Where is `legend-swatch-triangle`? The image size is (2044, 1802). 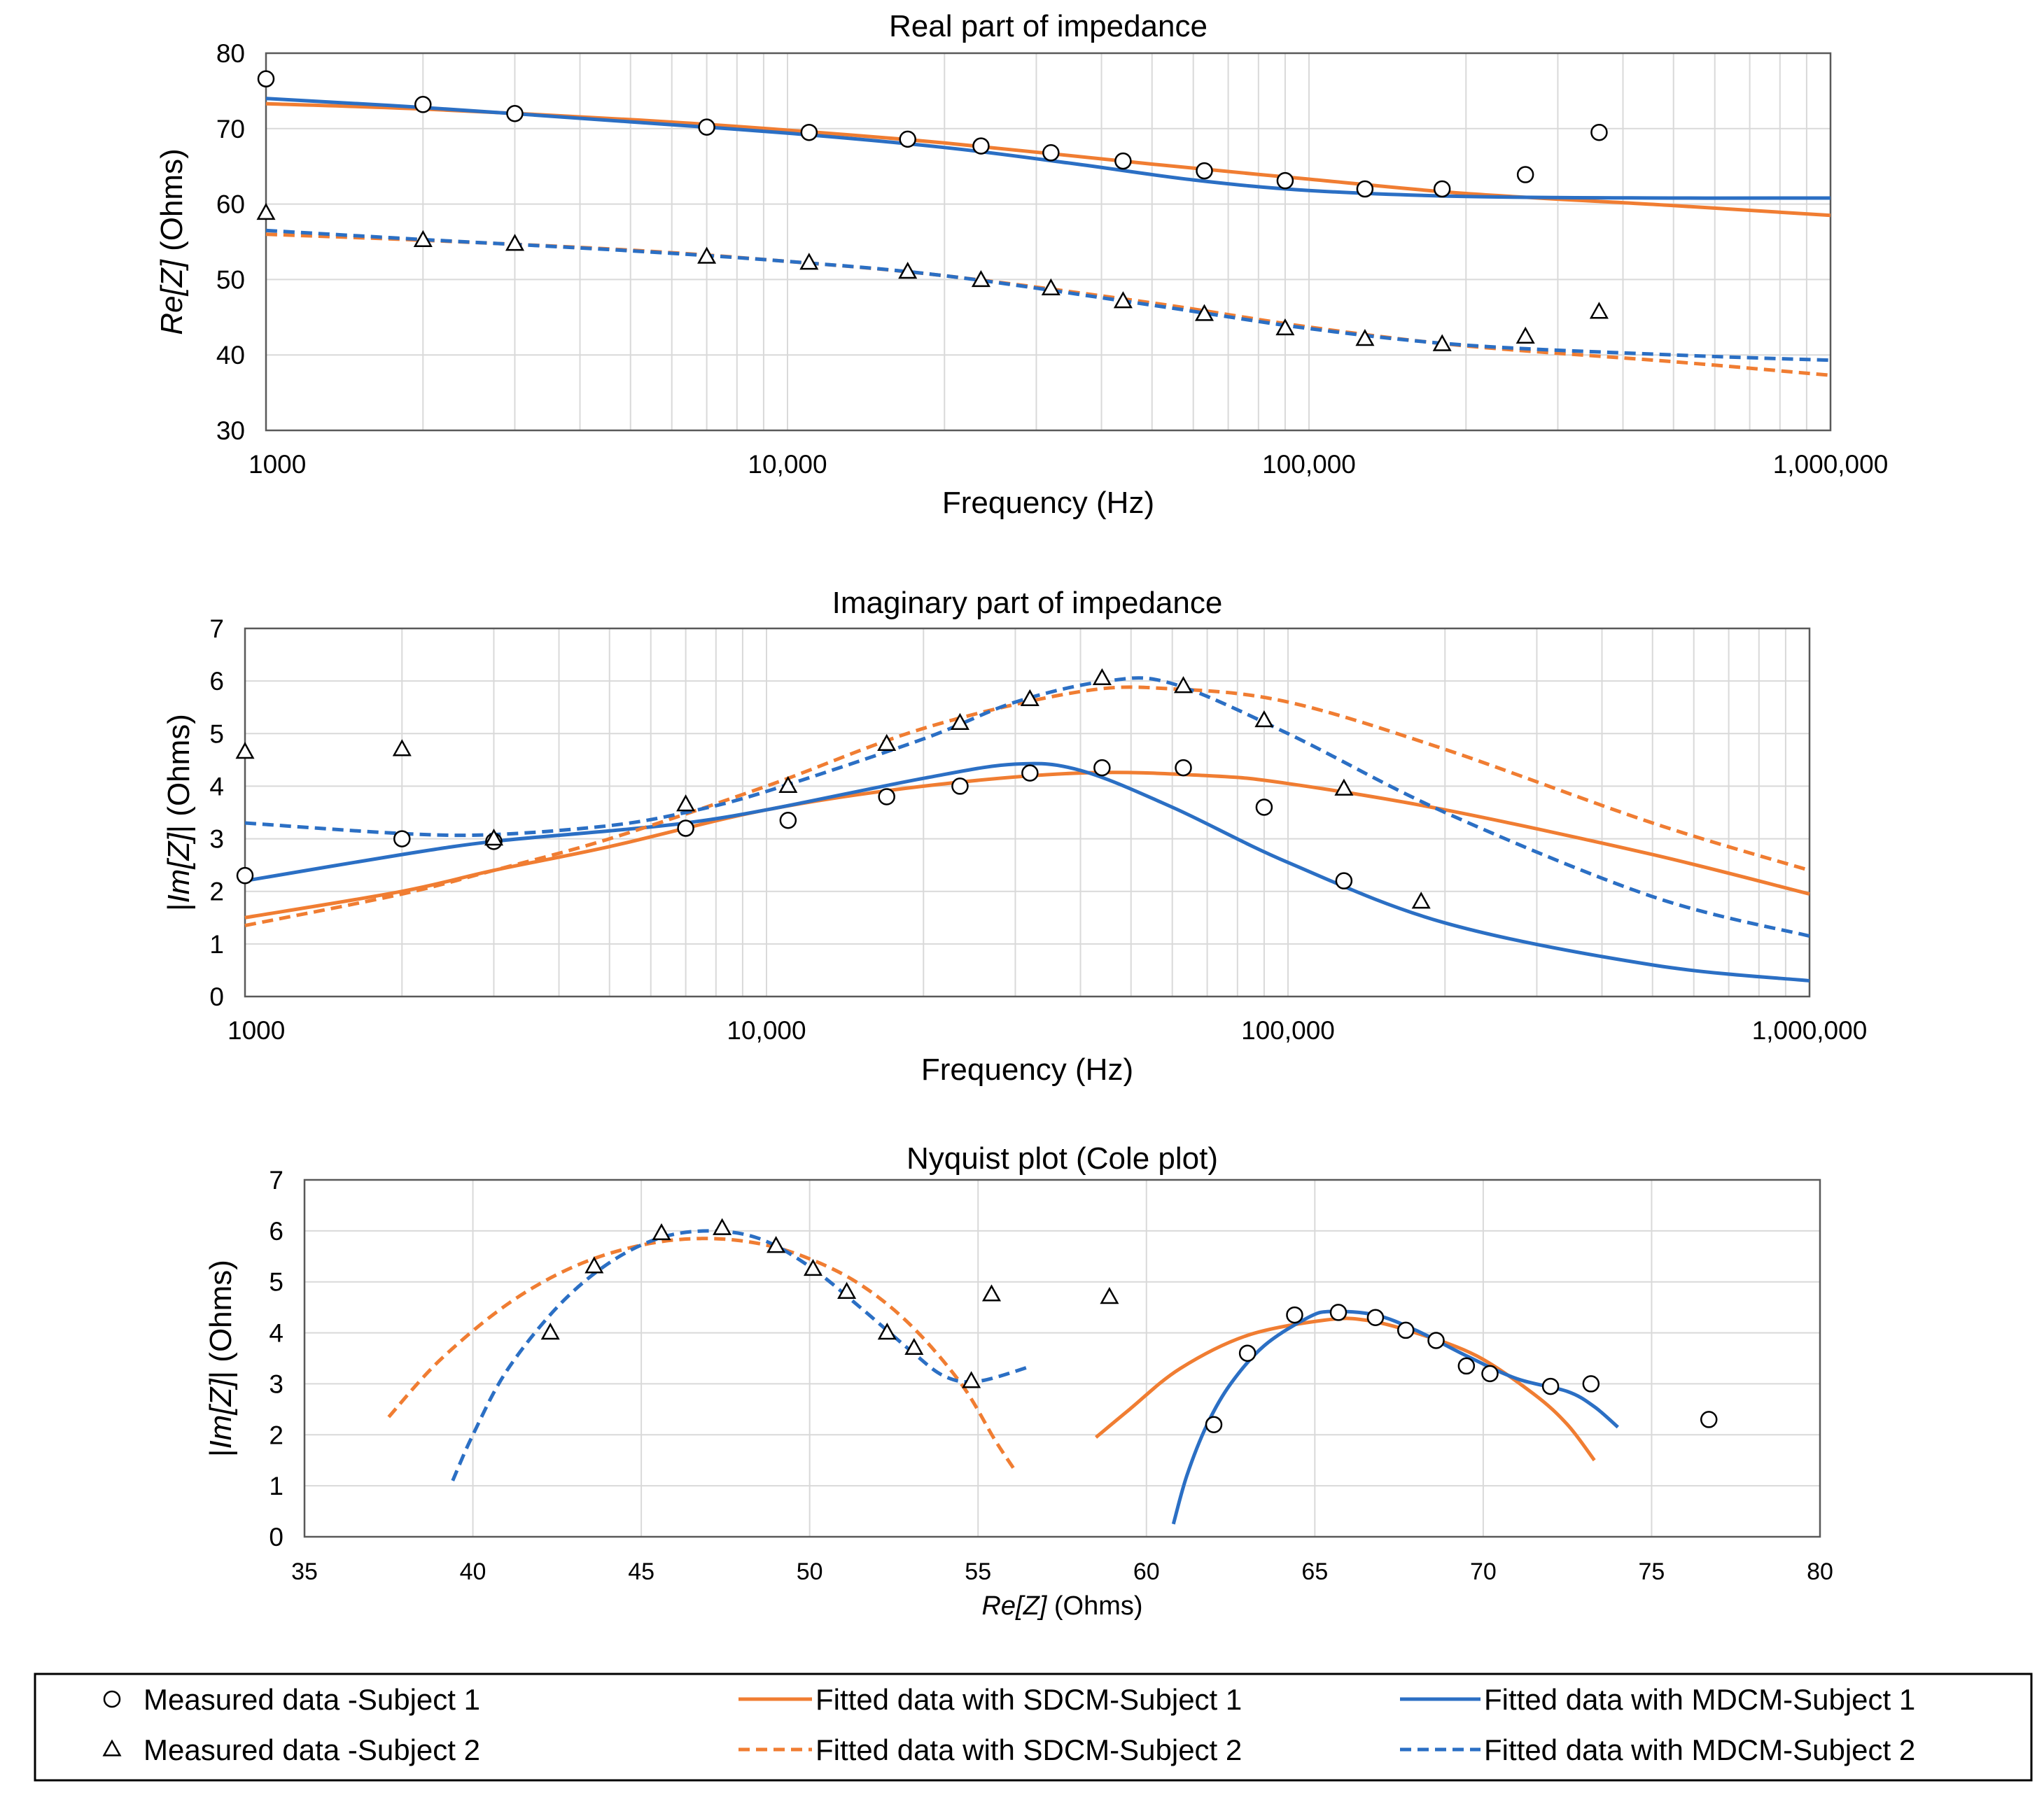
legend-swatch-triangle is located at coordinates (112, 1748).